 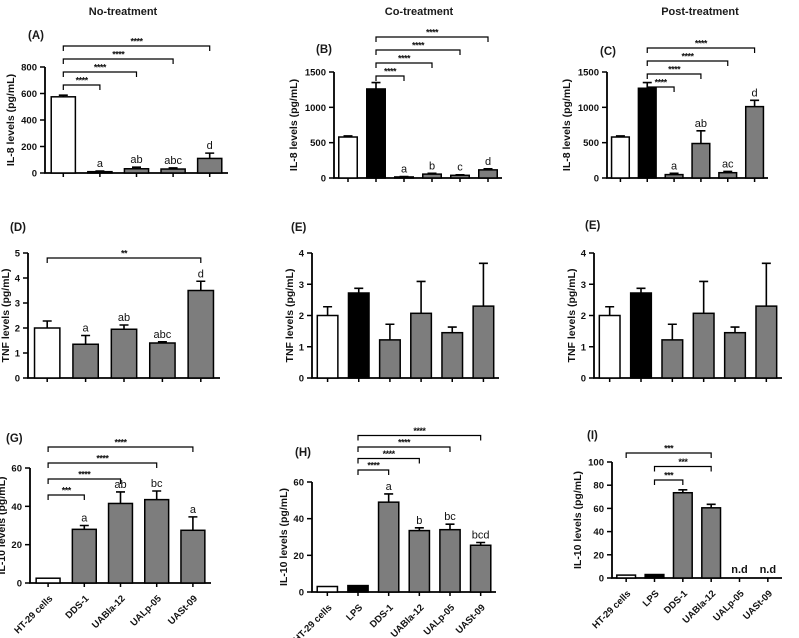 I want to click on y-tick-label: 80, so click(x=598, y=486).